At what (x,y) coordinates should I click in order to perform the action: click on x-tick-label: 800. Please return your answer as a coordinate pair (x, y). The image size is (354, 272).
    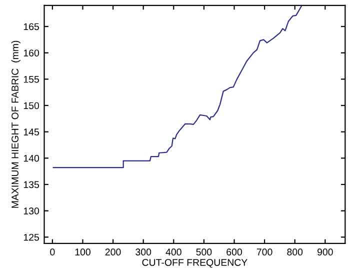
    Looking at the image, I should click on (295, 252).